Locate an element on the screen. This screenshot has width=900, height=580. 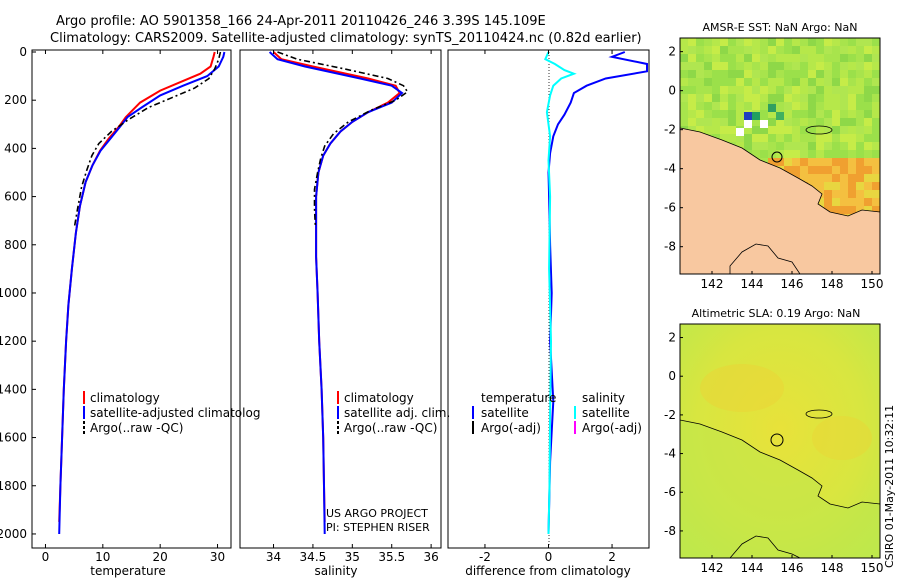
x-tick-label: 144 is located at coordinates (752, 284).